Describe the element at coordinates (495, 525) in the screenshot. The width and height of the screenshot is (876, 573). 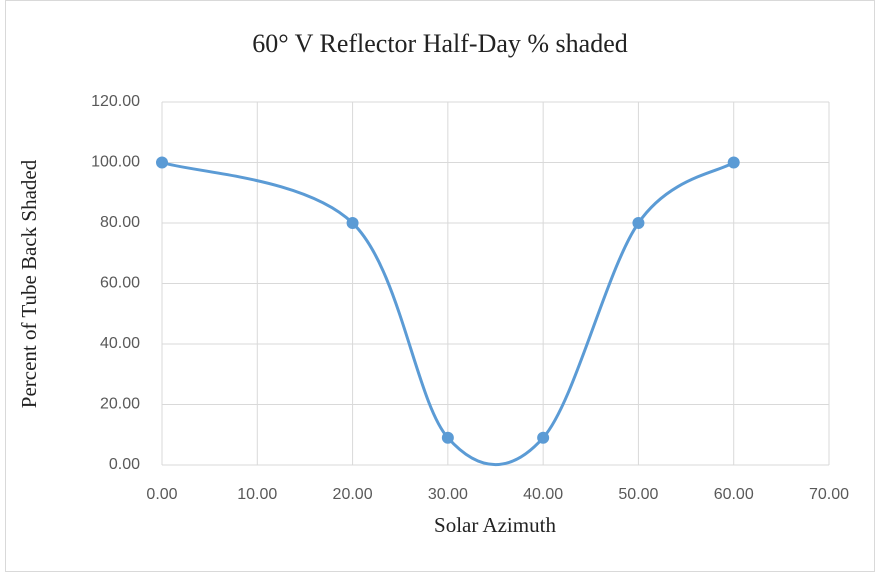
I see `x-axis-label: Solar Azimuth` at that location.